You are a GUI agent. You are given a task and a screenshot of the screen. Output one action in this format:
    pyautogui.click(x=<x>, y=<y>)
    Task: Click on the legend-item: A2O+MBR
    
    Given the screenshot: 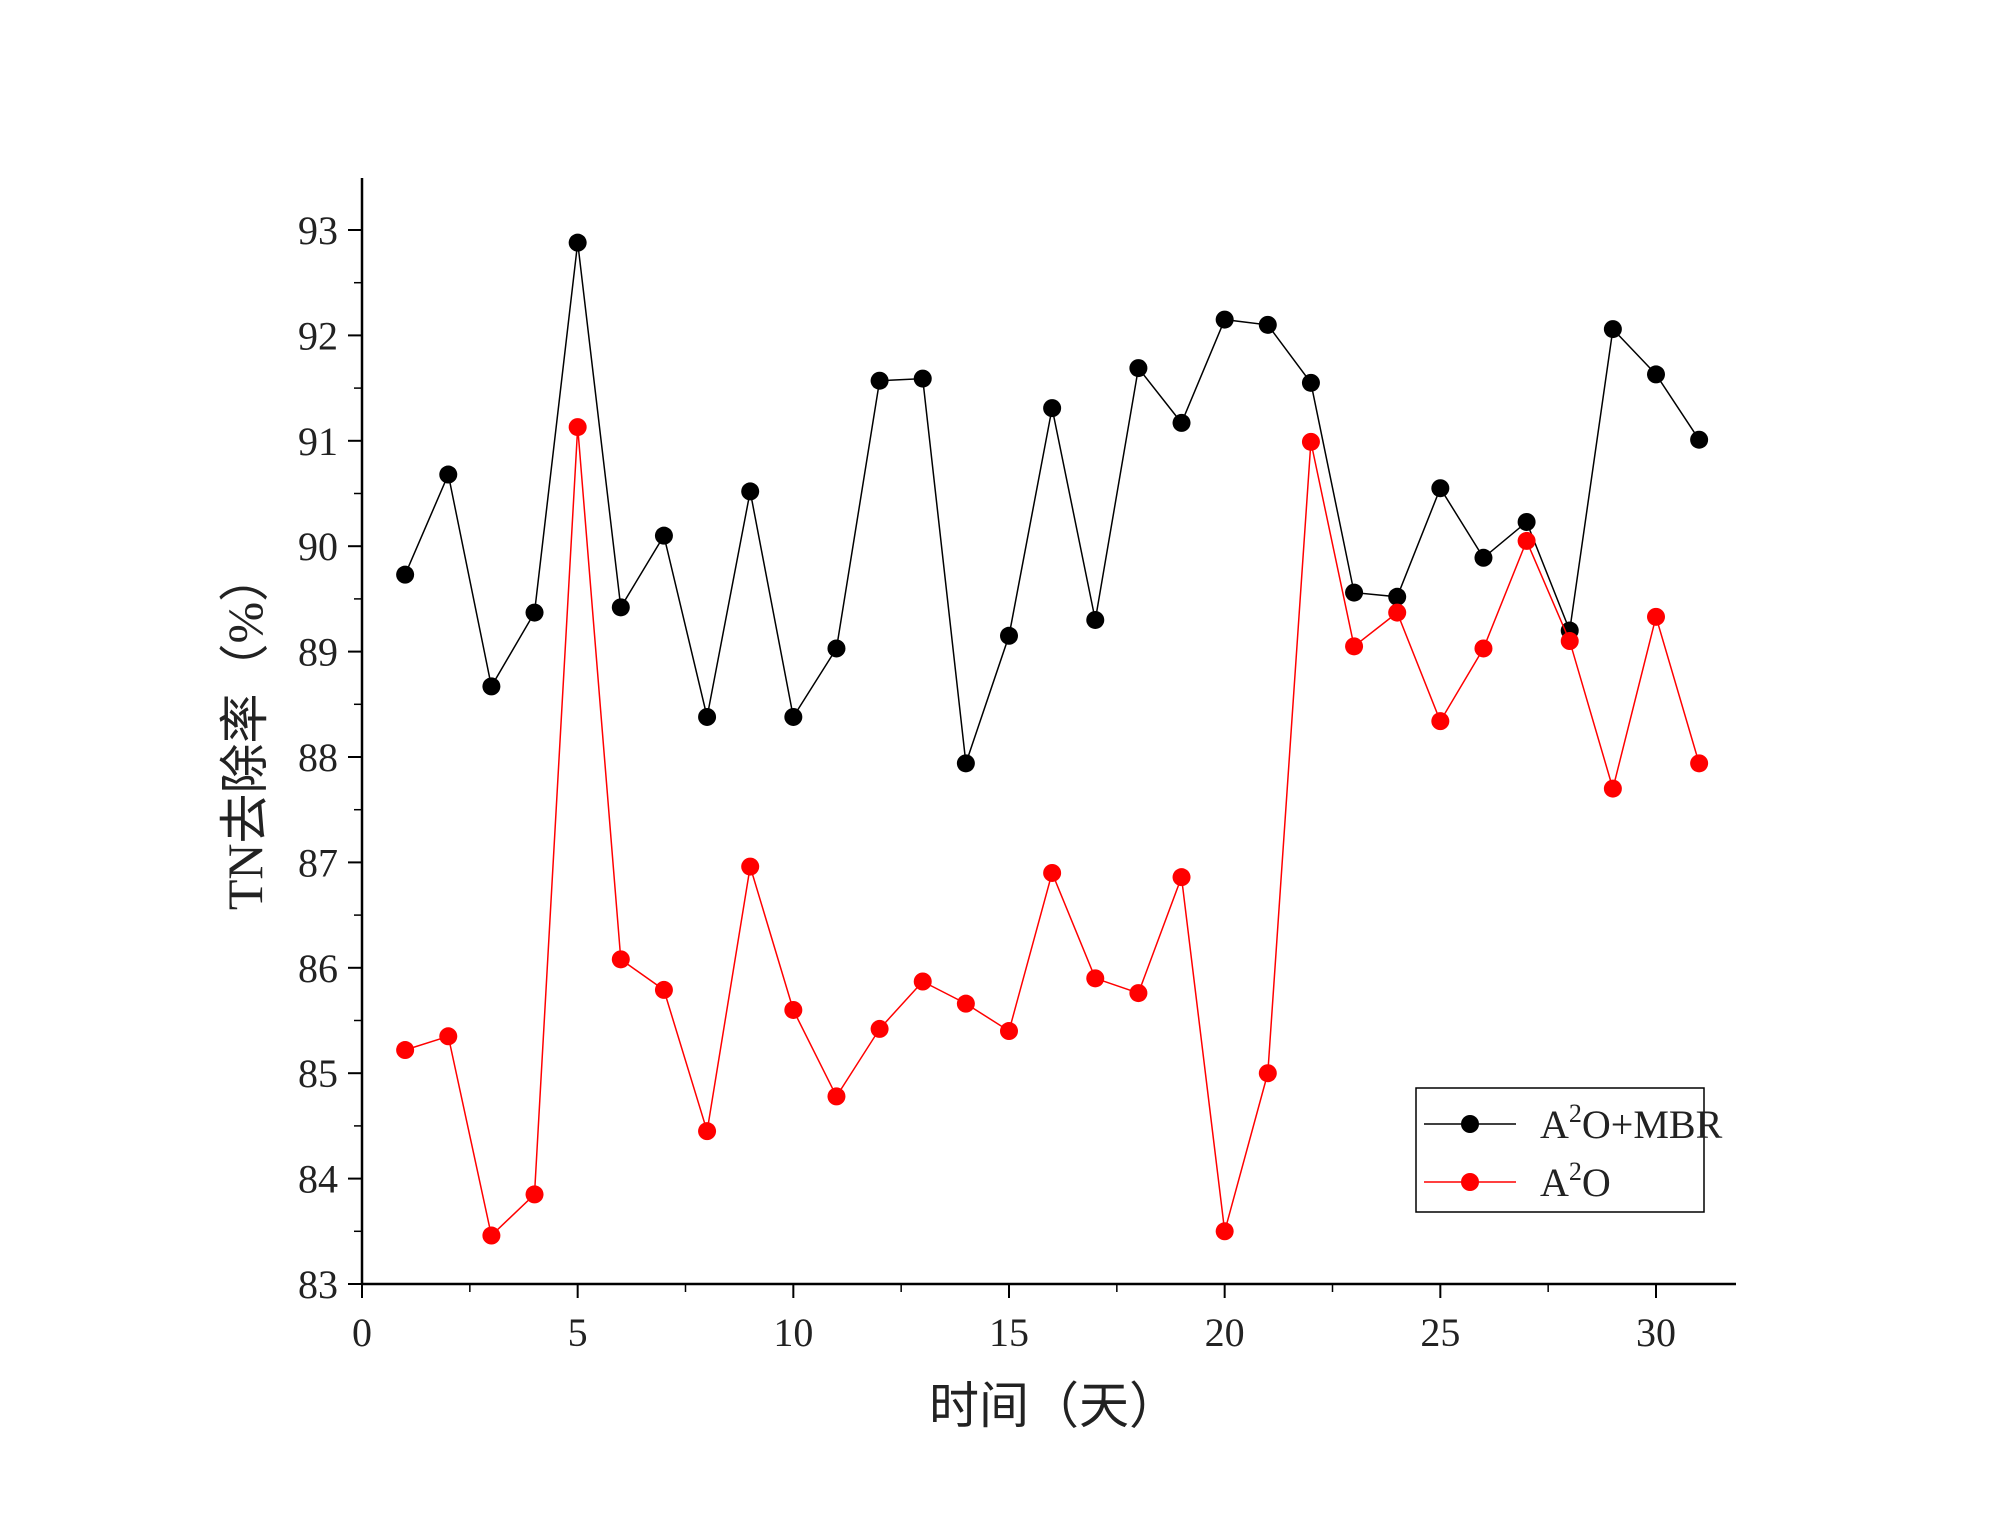 What is the action you would take?
    pyautogui.click(x=1573, y=1123)
    